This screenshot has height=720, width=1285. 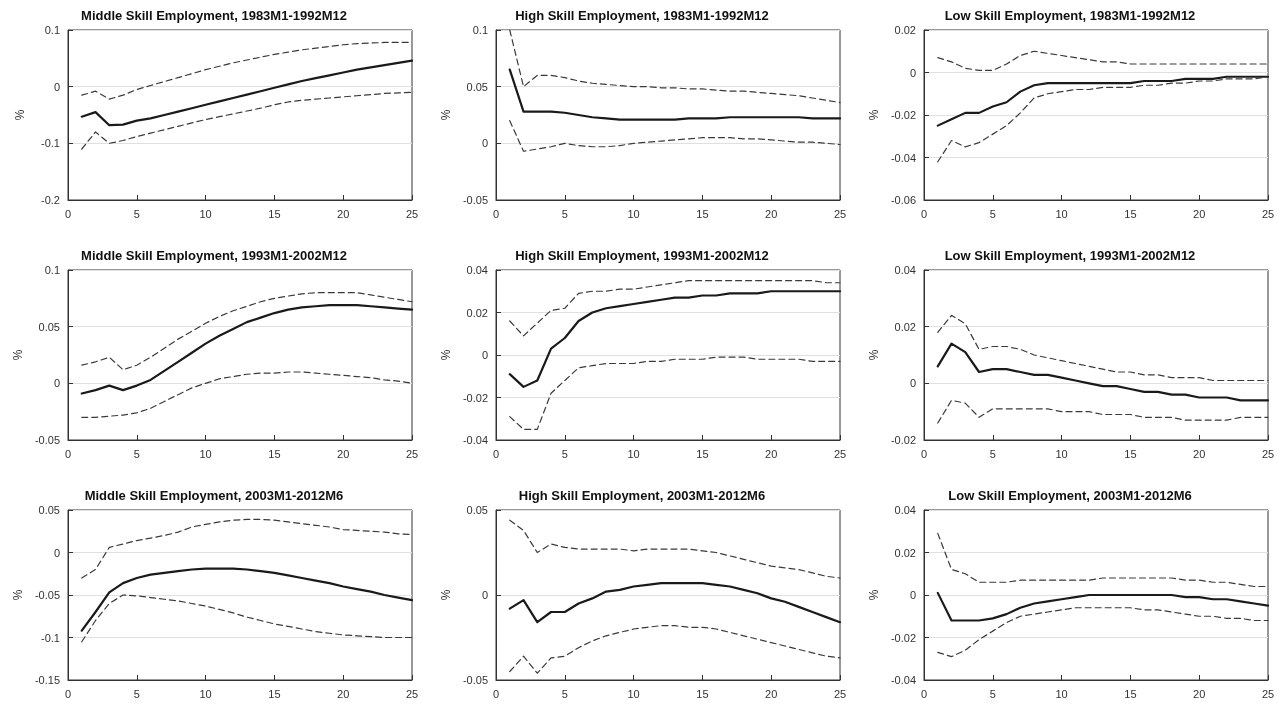 What do you see at coordinates (1070, 255) in the screenshot?
I see `chart-title: Low Skill Employment, 1993M1-2002M12` at bounding box center [1070, 255].